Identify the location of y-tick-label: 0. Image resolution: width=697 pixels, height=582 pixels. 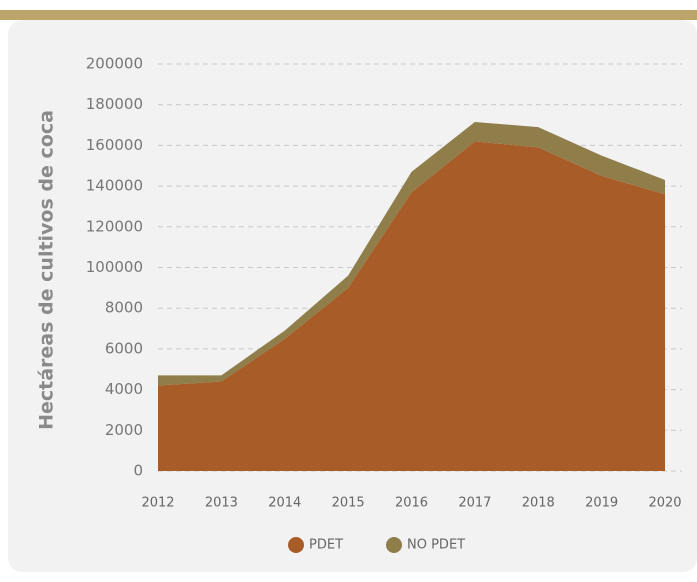
(138, 471).